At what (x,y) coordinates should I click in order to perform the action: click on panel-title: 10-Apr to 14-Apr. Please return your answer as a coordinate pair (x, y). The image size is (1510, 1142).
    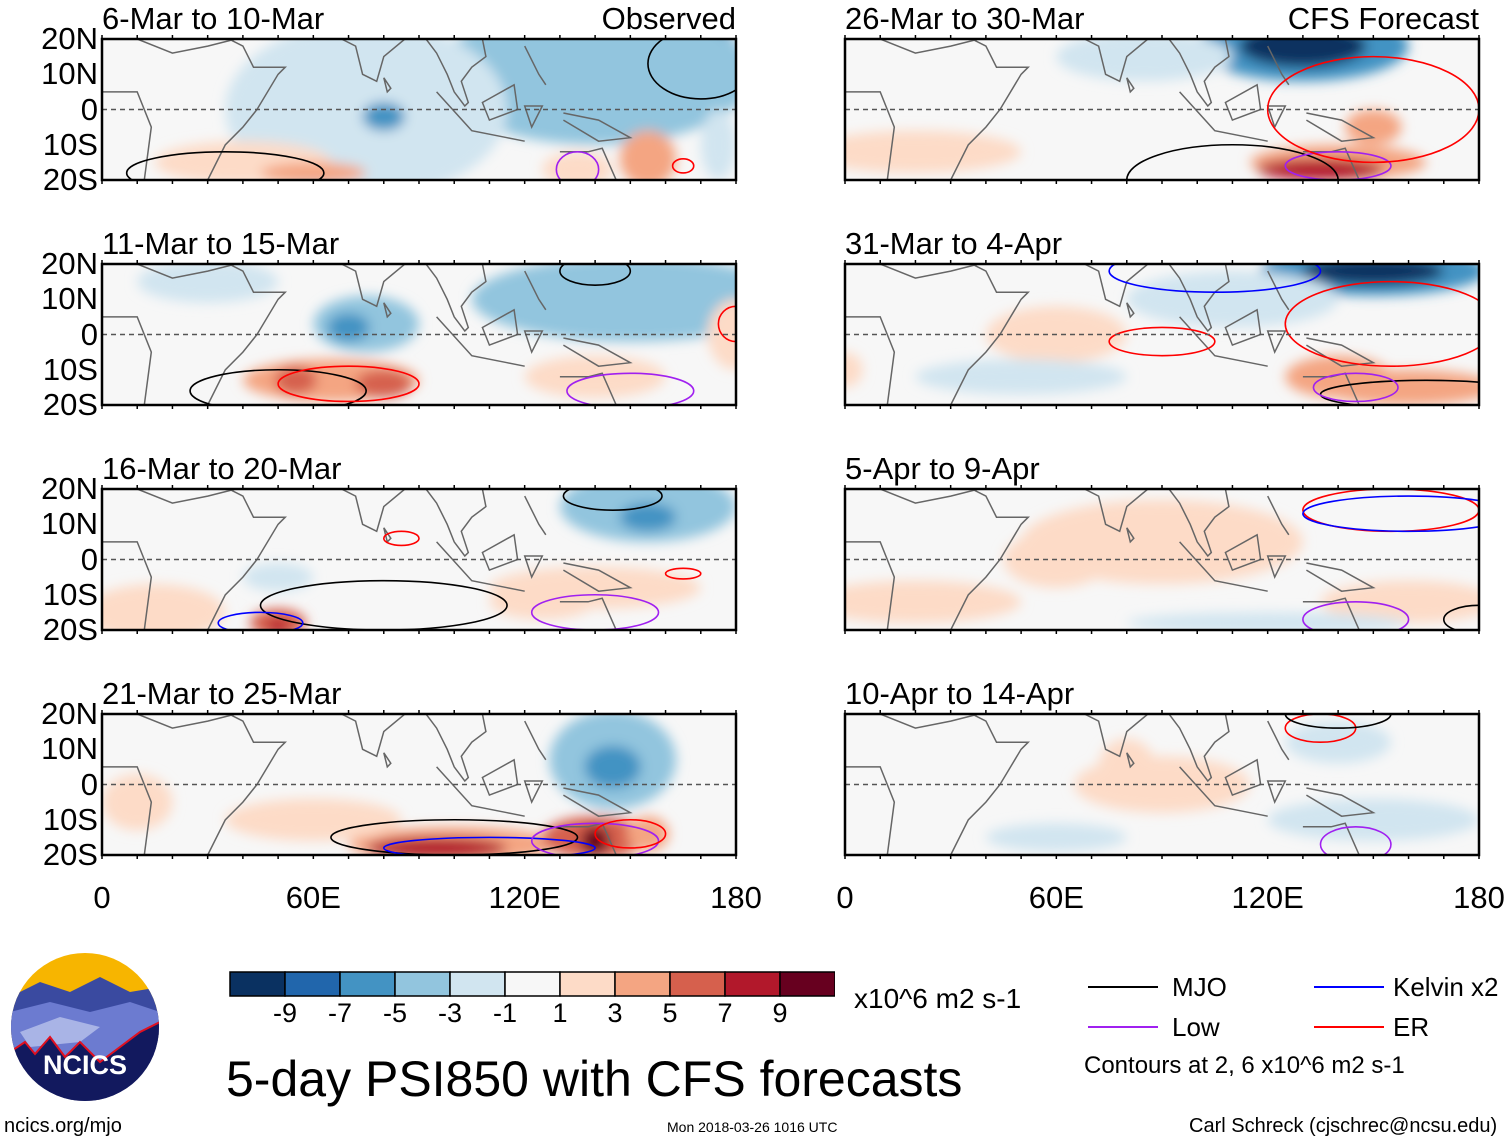
    Looking at the image, I should click on (960, 693).